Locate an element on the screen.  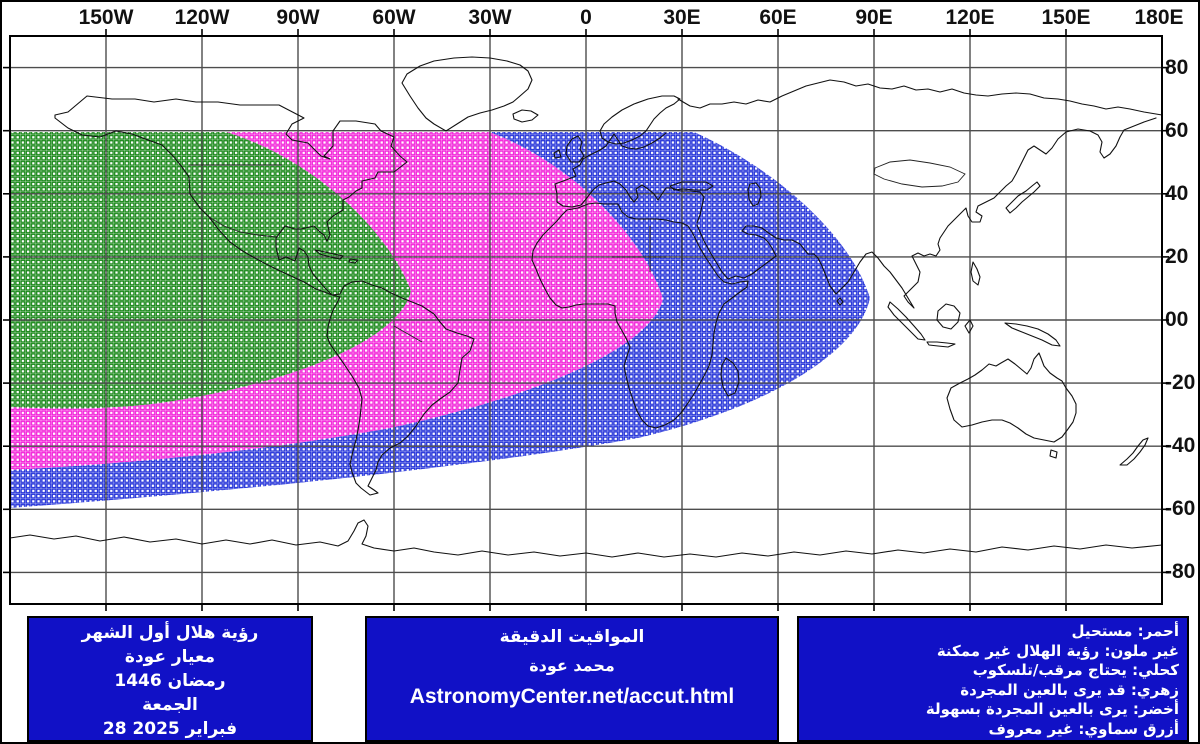
lon-label-60w: 60W is located at coordinates (394, 17).